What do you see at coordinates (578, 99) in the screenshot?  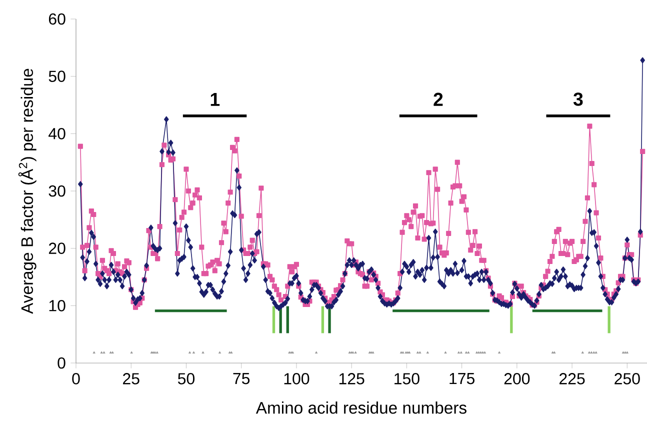 I see `annotation: 3` at bounding box center [578, 99].